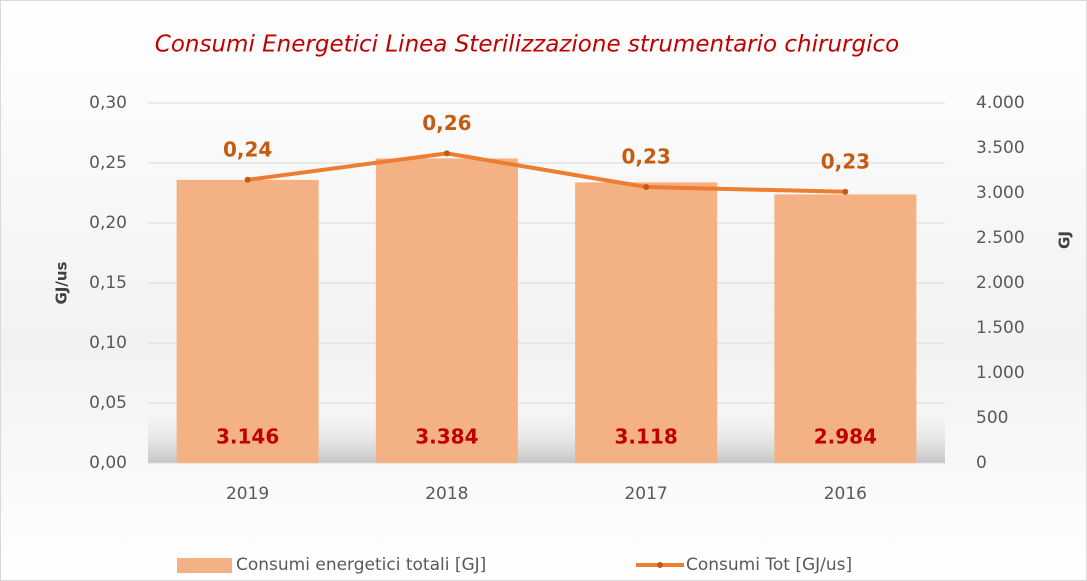  Describe the element at coordinates (446, 494) in the screenshot. I see `x-tick-label: 2018` at that location.